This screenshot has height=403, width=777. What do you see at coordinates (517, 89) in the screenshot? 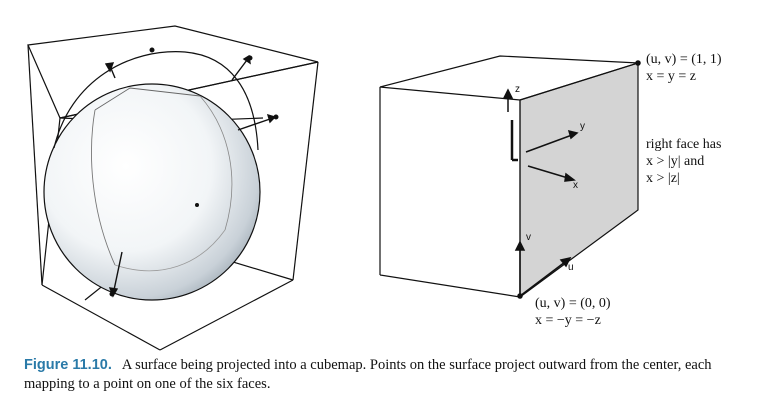
I see `axis-label-z: z` at bounding box center [517, 89].